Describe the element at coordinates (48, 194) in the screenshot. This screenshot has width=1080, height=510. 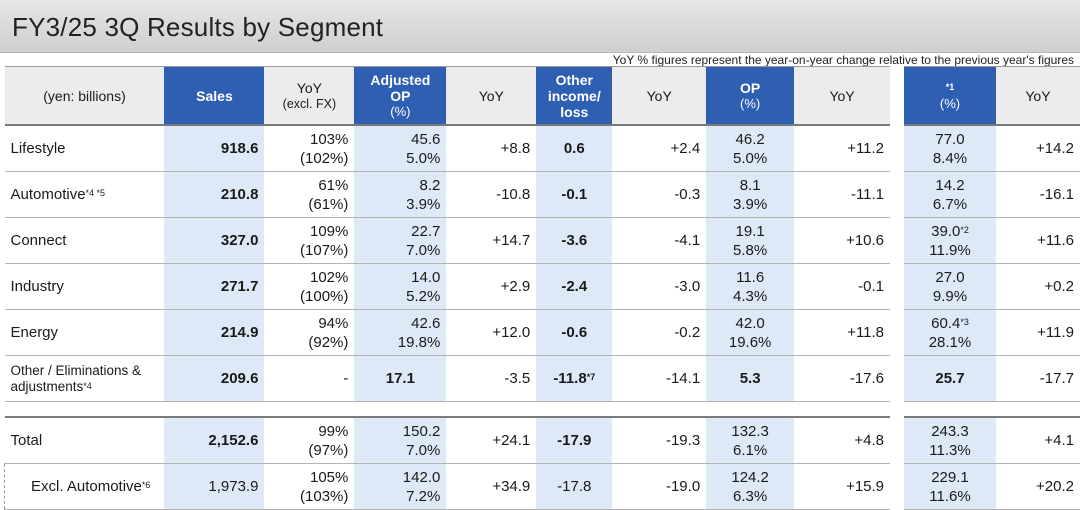
I see `row-label-text: Automotive` at that location.